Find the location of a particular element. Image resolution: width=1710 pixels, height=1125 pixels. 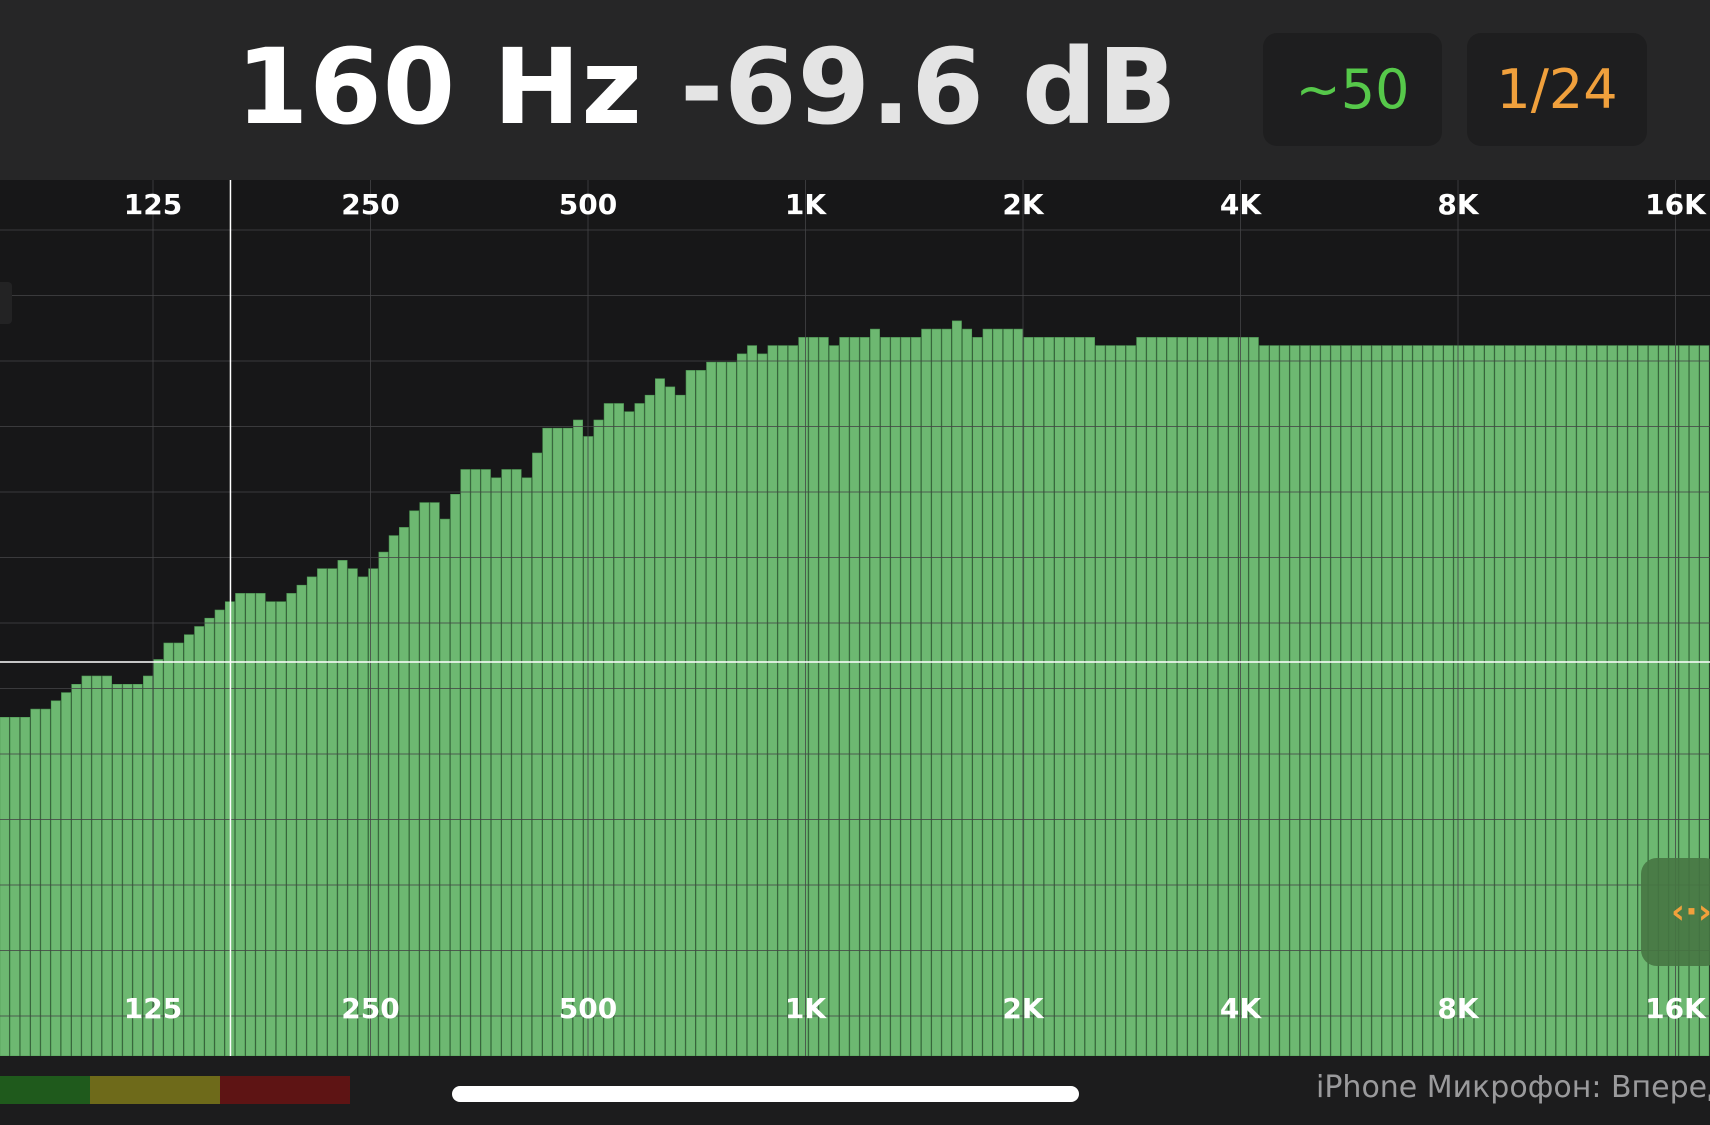

cursor-frequency: 160 Hz is located at coordinates (439, 87).